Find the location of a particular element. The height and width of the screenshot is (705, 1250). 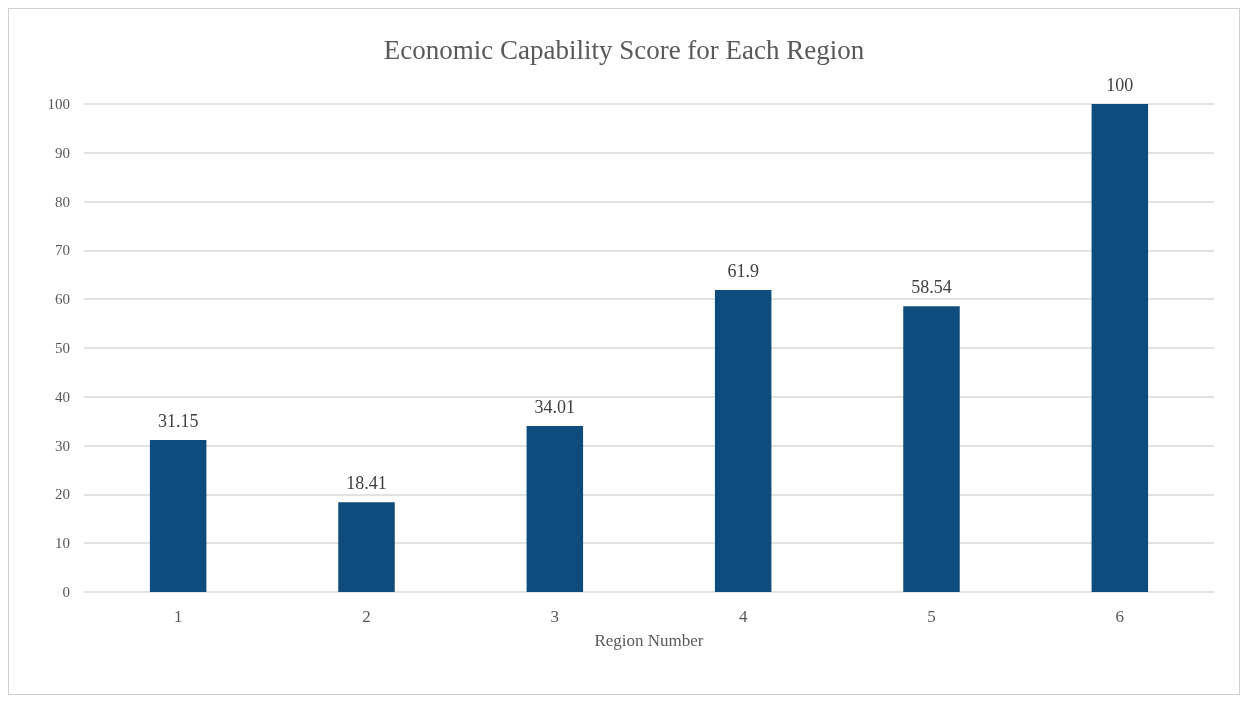

x-tick-label: 1 is located at coordinates (178, 616).